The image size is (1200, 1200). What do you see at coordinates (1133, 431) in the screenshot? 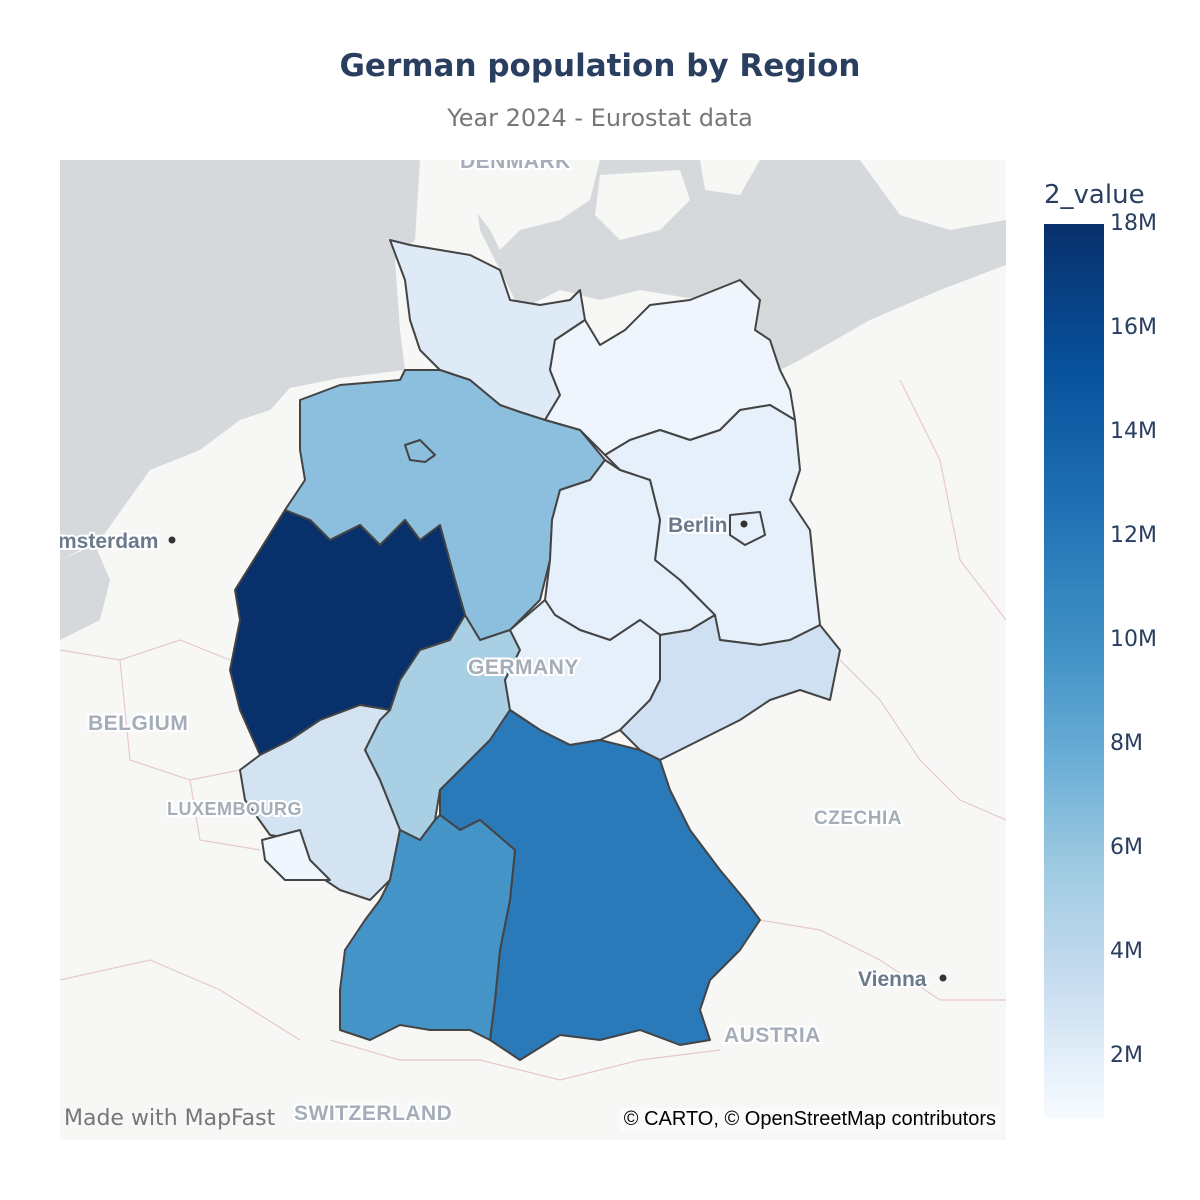
I see `colorbar-tick-label: 14M` at bounding box center [1133, 431].